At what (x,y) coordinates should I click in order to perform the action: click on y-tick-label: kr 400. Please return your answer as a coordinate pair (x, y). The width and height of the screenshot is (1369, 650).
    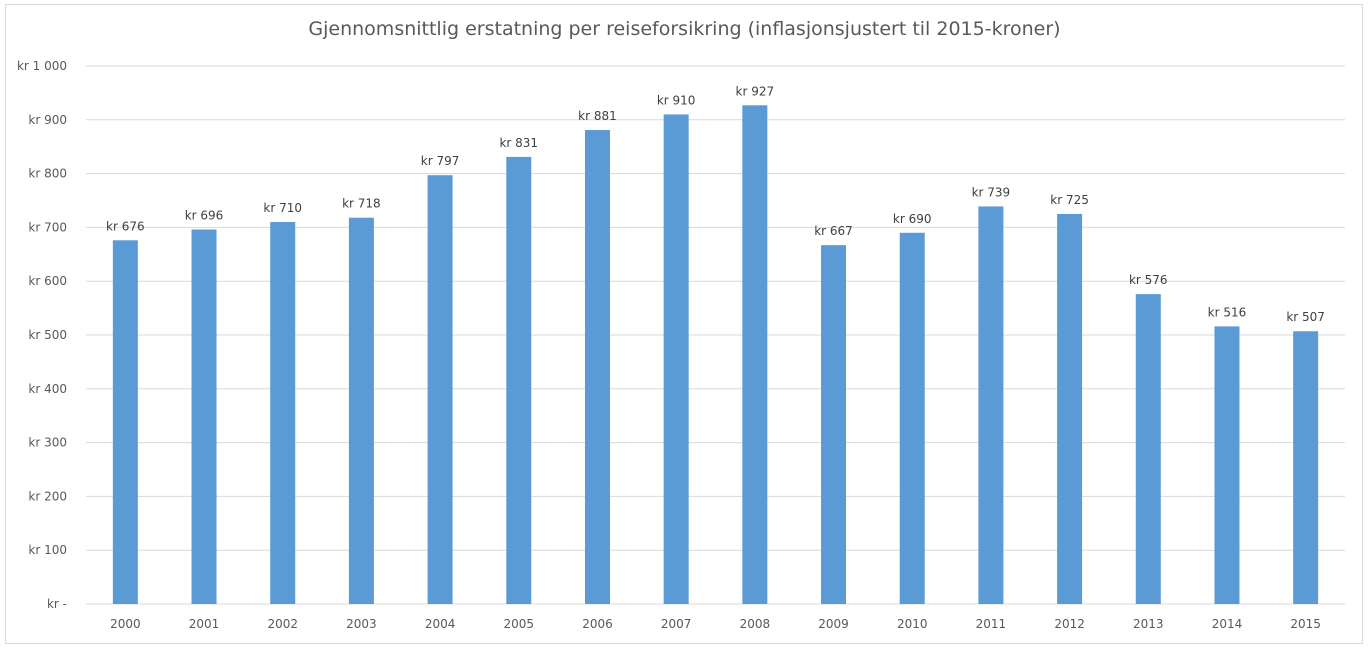
    Looking at the image, I should click on (47, 389).